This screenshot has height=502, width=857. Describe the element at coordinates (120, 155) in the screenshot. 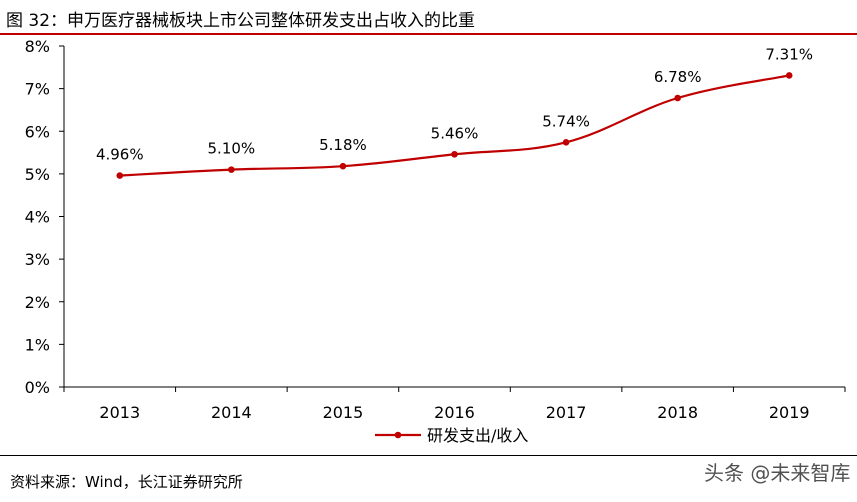

I see `data-label: 4.96%` at that location.